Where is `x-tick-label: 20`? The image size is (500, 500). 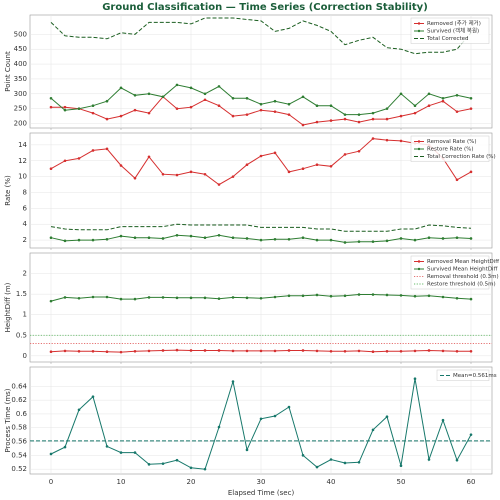
x-tick-label: 20 is located at coordinates (191, 482).